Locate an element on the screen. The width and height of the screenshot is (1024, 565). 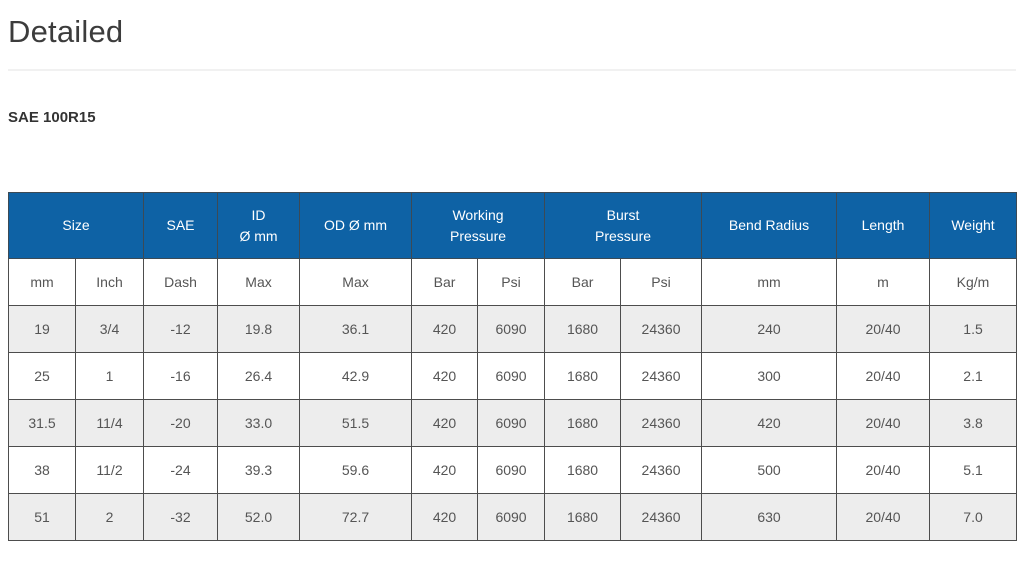
table-cell: 38 is located at coordinates (42, 470).